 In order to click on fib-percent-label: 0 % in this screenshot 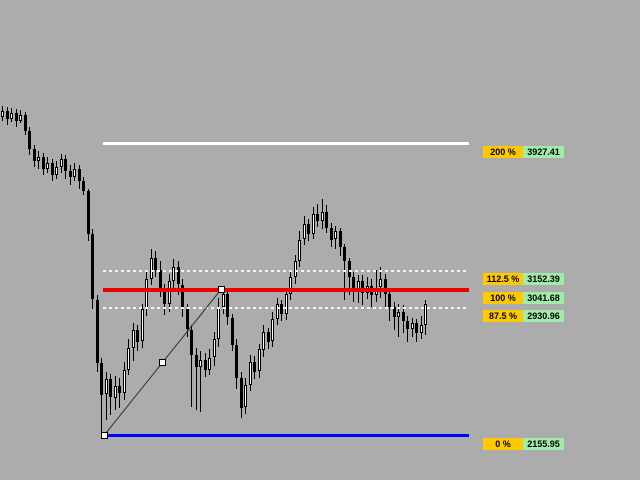, I will do `click(503, 443)`.